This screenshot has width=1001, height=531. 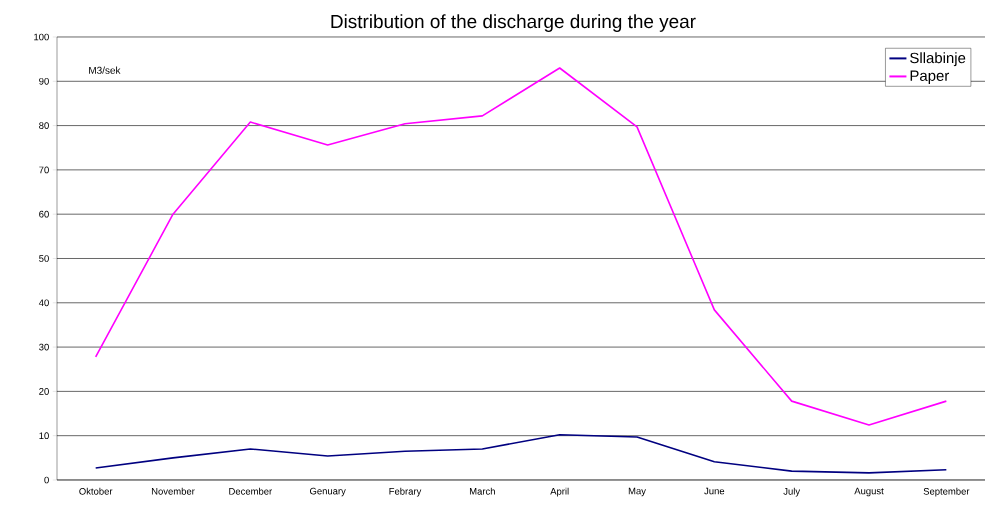 I want to click on x-tick-label: May, so click(x=637, y=492).